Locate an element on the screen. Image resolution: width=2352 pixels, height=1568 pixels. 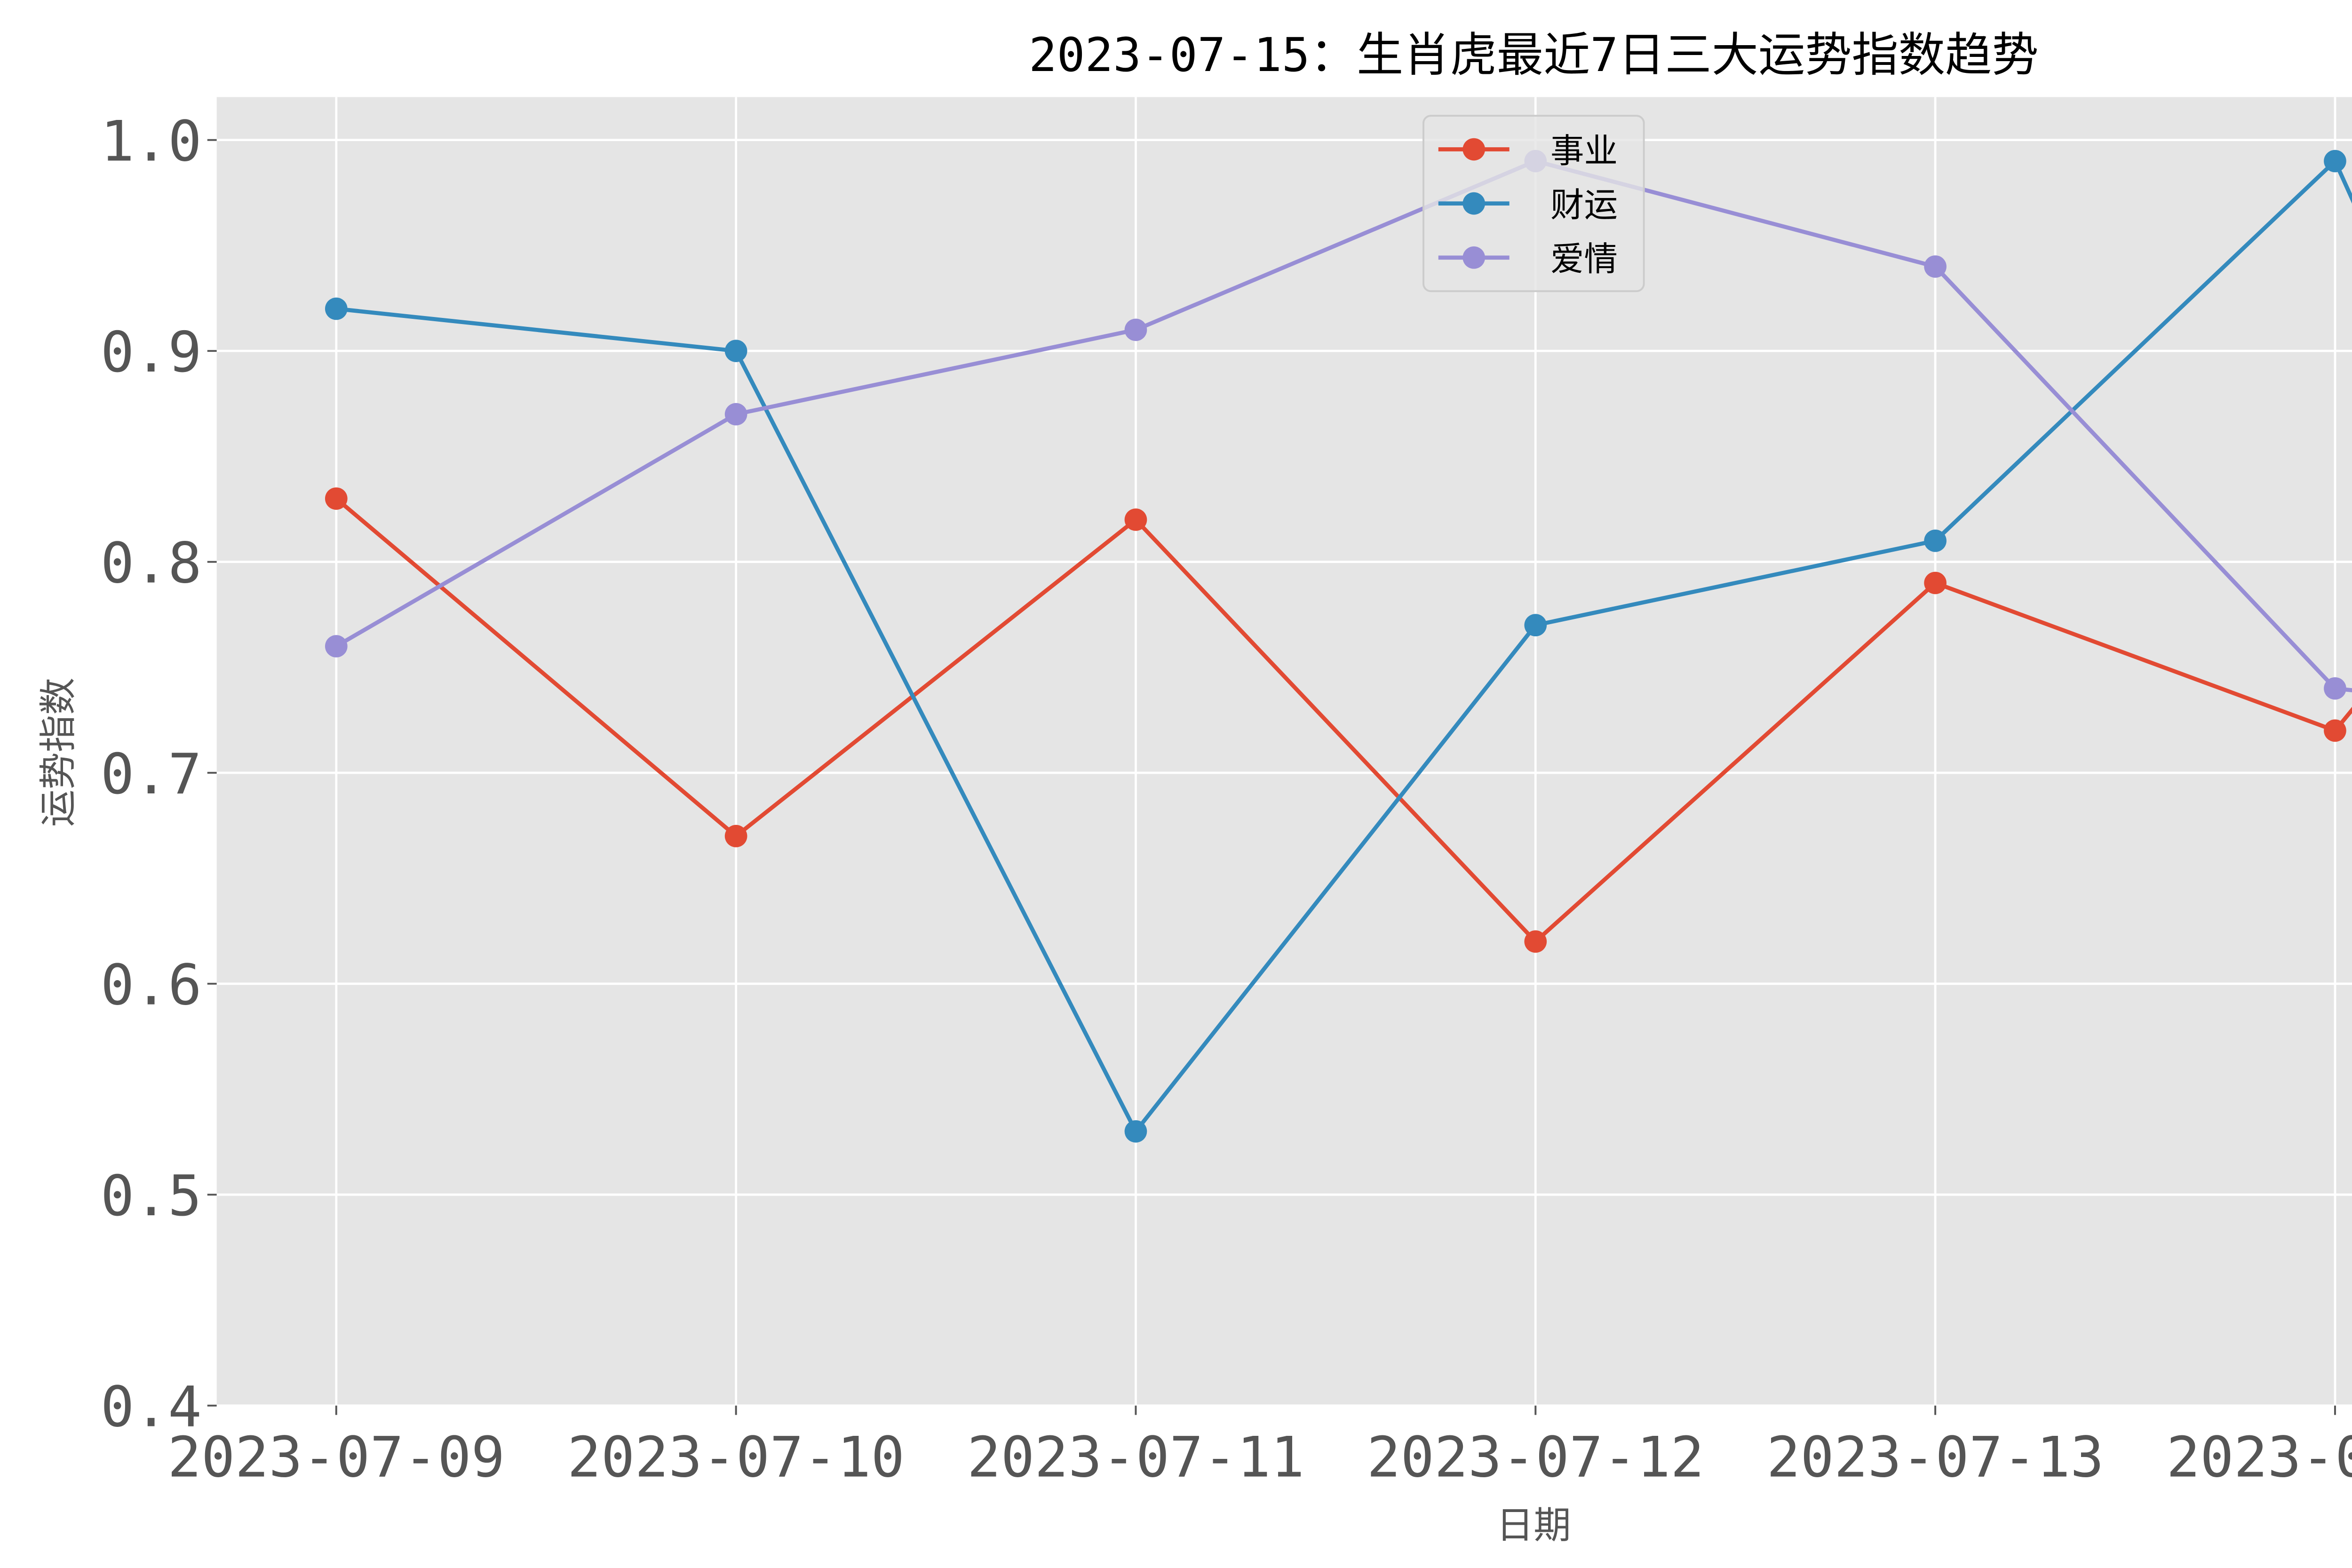
legend-label: 事业 is located at coordinates (1584, 151).